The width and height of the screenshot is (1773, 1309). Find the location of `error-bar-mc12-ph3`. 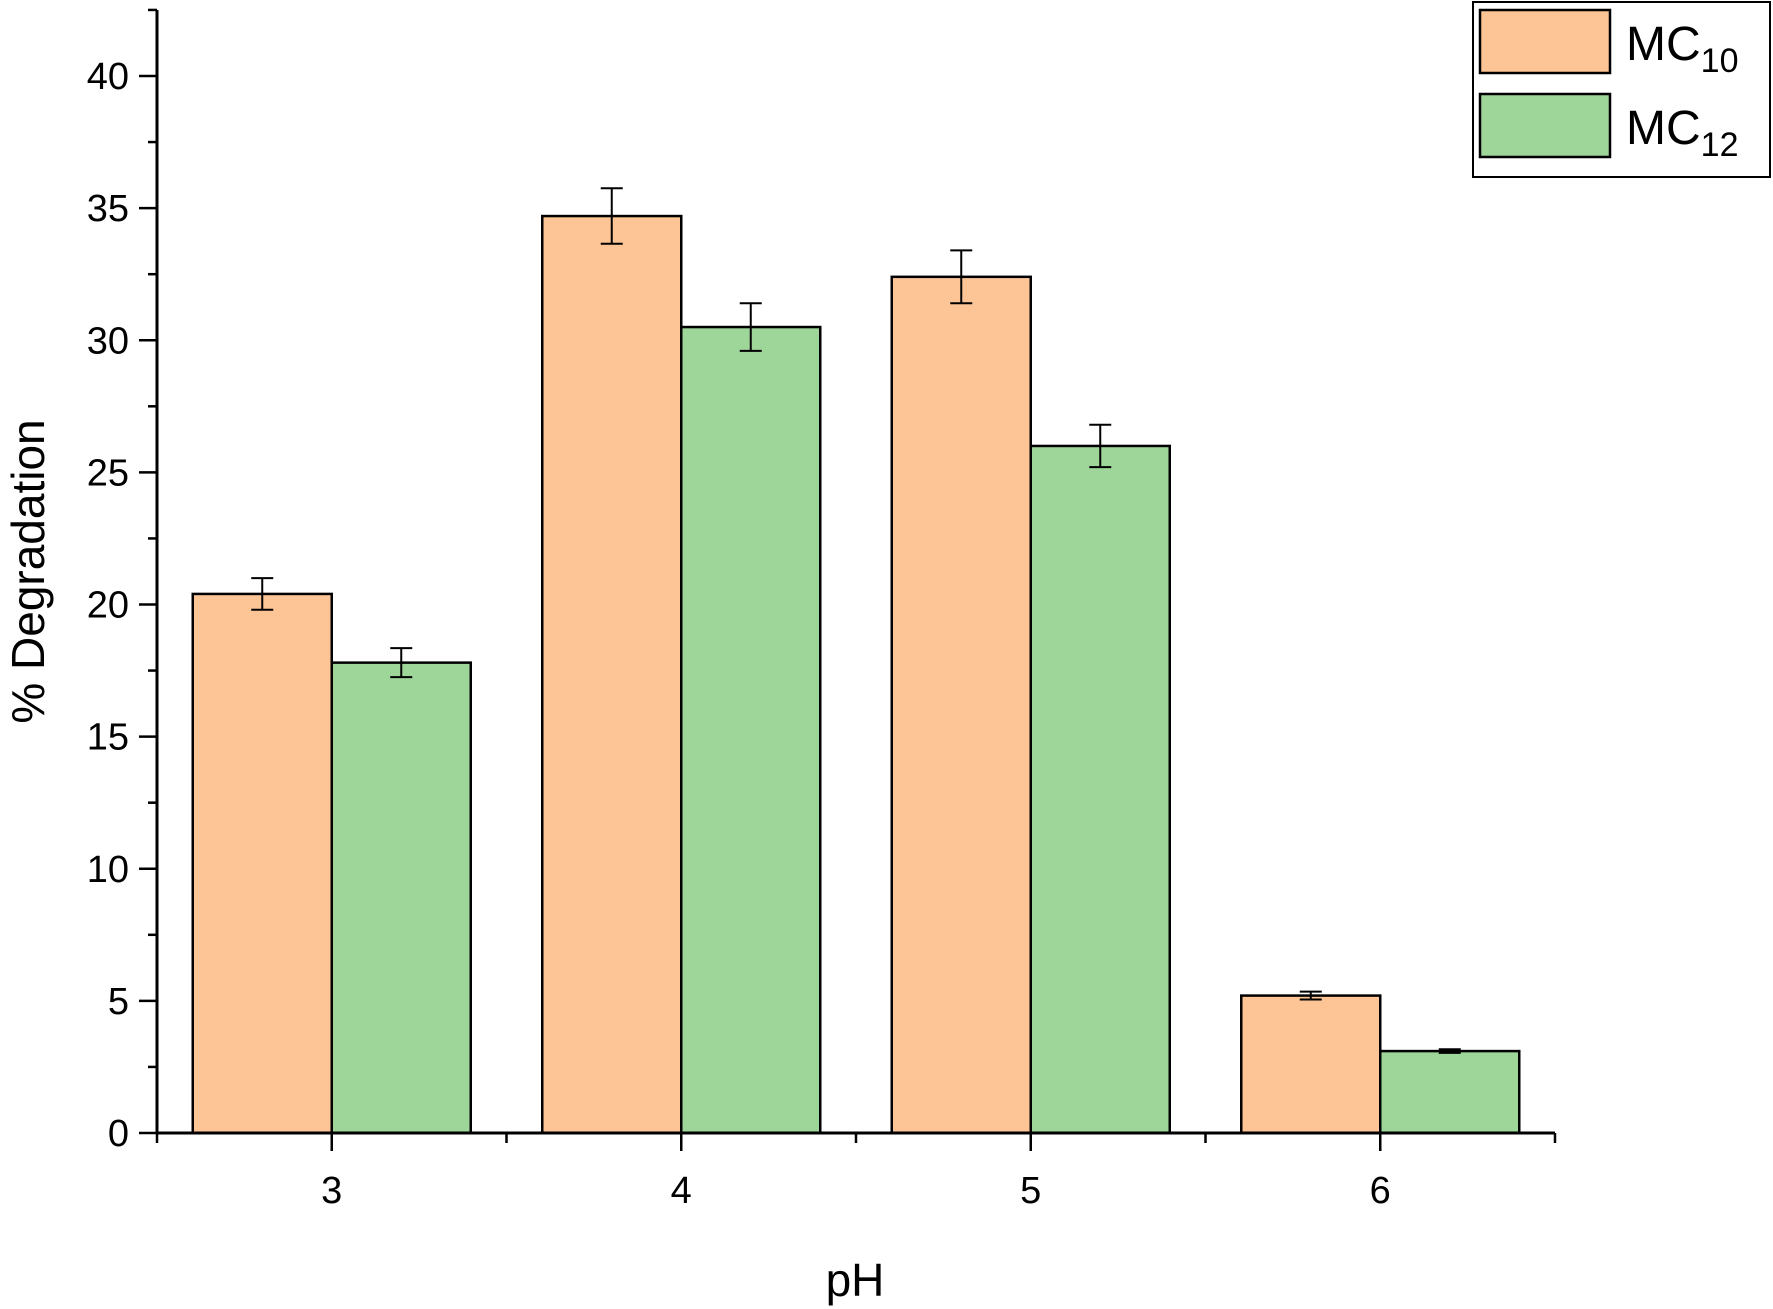

error-bar-mc12-ph3 is located at coordinates (401, 663).